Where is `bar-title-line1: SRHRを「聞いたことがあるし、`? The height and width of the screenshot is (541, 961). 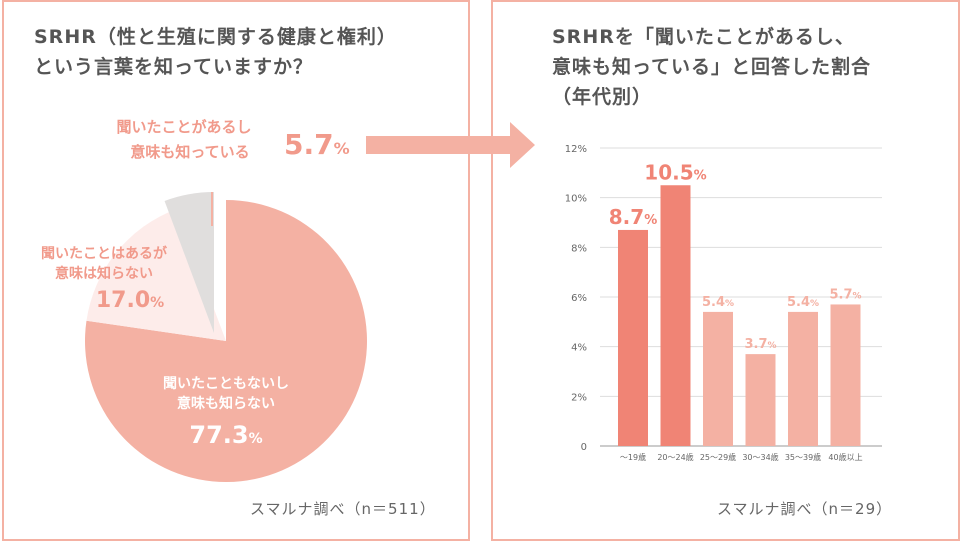
bar-title-line1: SRHRを「聞いたことがあるし、 is located at coordinates (703, 37).